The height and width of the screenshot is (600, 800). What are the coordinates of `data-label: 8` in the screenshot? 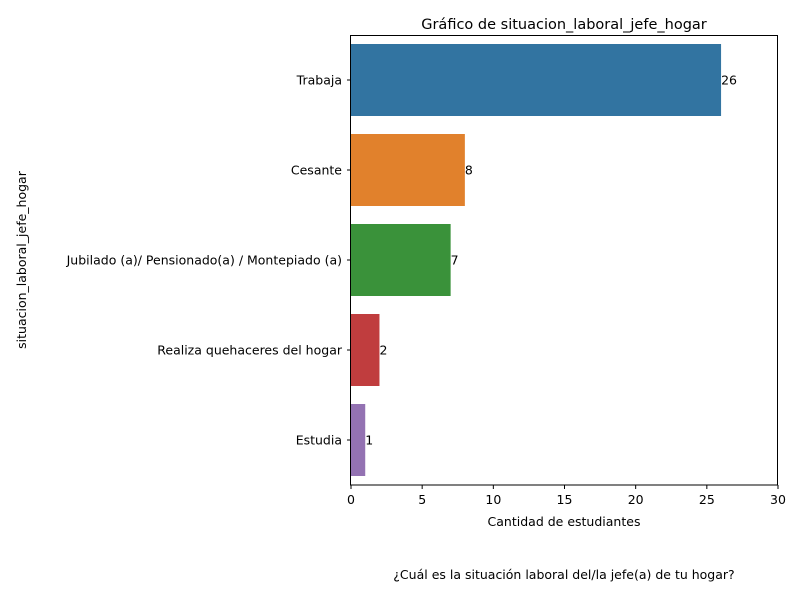 It's located at (469, 170).